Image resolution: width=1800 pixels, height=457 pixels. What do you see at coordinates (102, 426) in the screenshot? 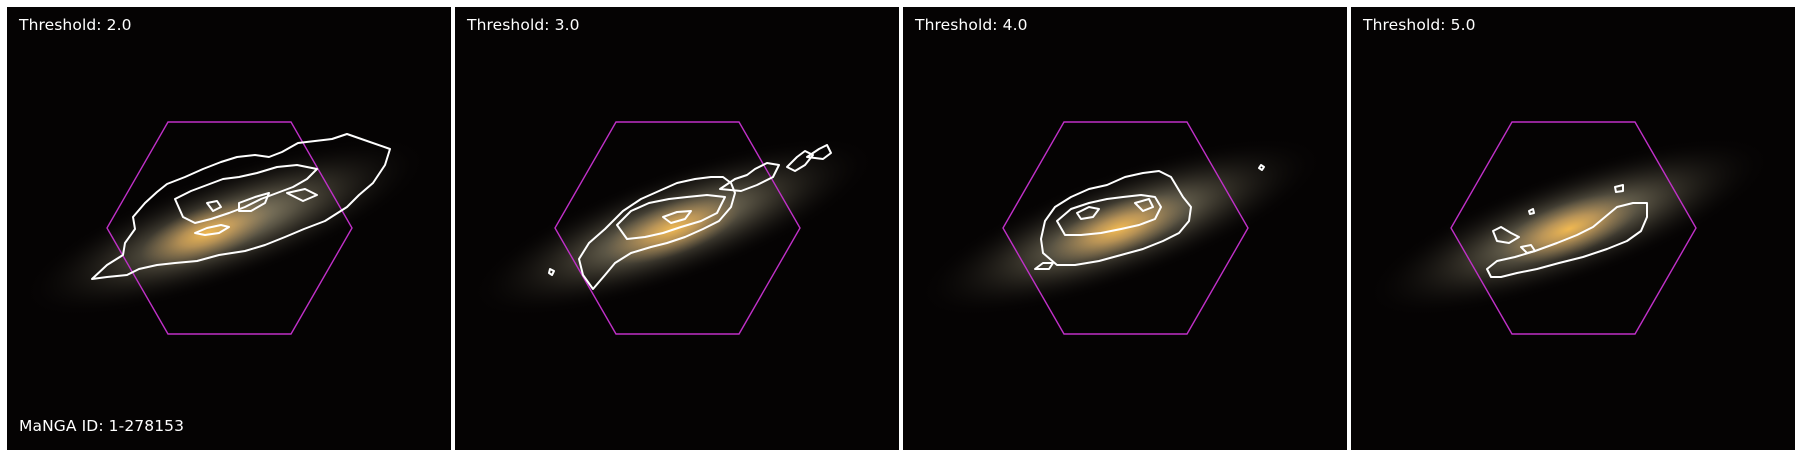
I see `galaxy-id-label: MaNGA ID: 1-278153` at bounding box center [102, 426].